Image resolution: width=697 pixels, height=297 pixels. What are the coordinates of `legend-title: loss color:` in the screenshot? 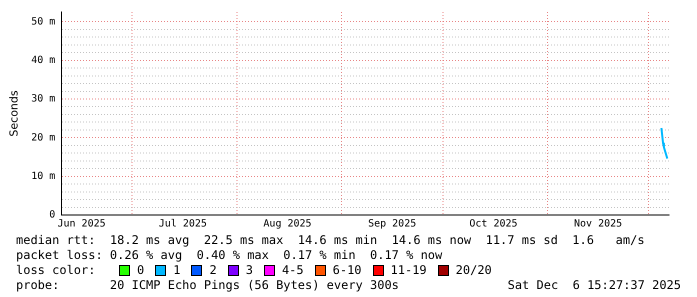 It's located at (56, 270).